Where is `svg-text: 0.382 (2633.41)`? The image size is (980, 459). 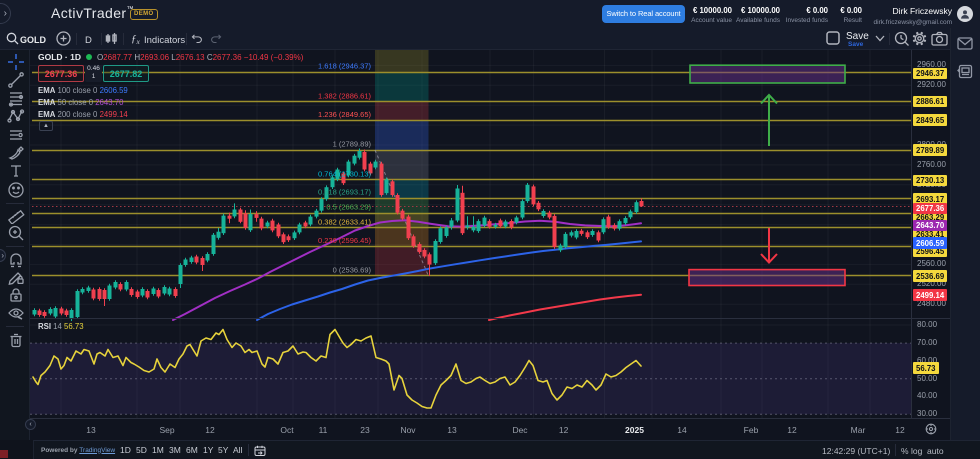
svg-text: 0.382 (2633.41) is located at coordinates (344, 221).